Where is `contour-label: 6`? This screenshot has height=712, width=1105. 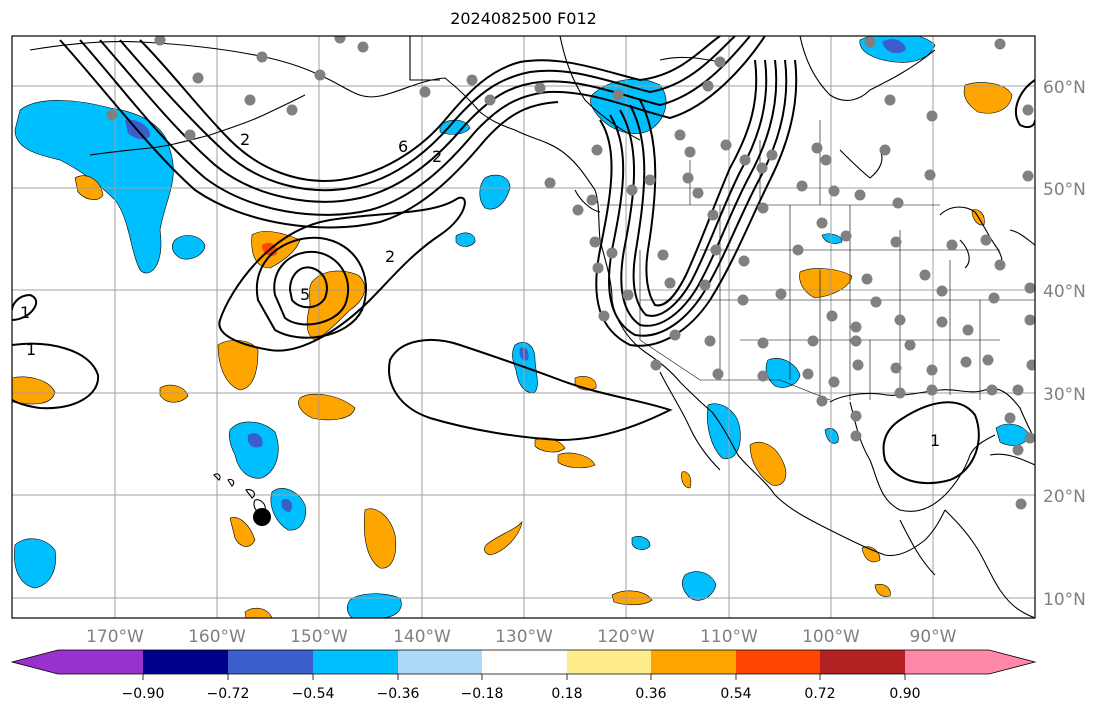 contour-label: 6 is located at coordinates (403, 146).